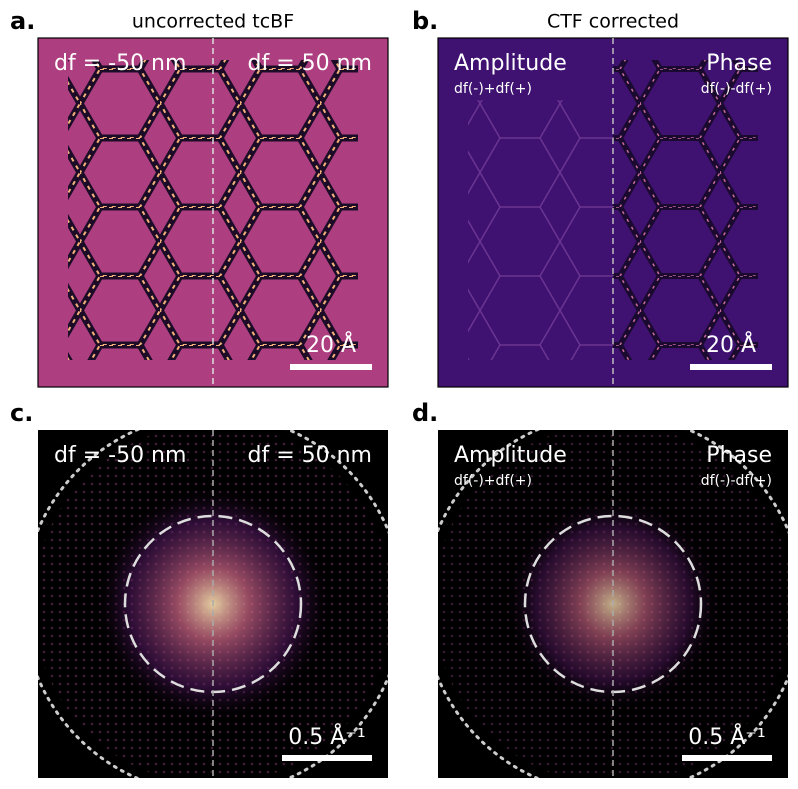  Describe the element at coordinates (213, 22) in the screenshot. I see `panel-title: uncorrected tcBF` at that location.